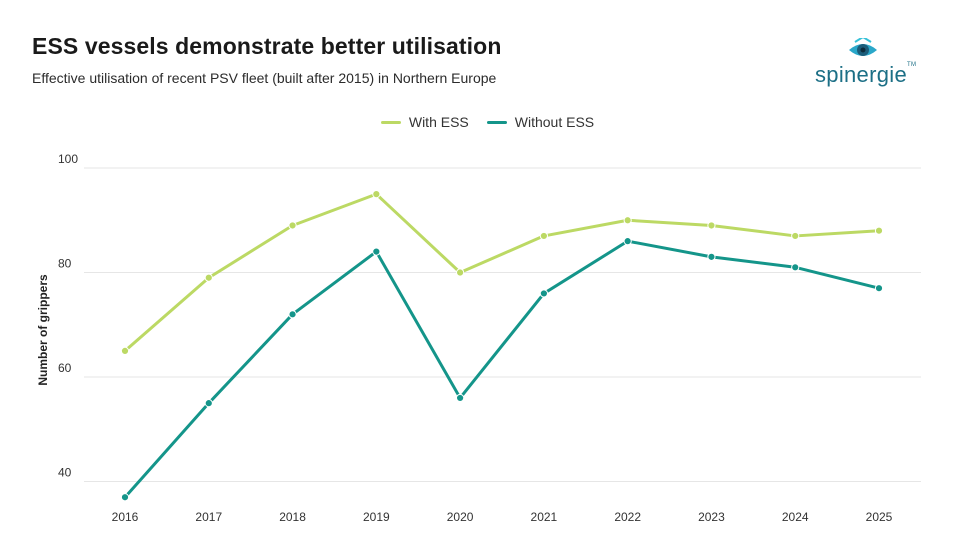 This screenshot has height=554, width=975. What do you see at coordinates (208, 403) in the screenshot?
I see `data-point-without-ess-2017` at bounding box center [208, 403].